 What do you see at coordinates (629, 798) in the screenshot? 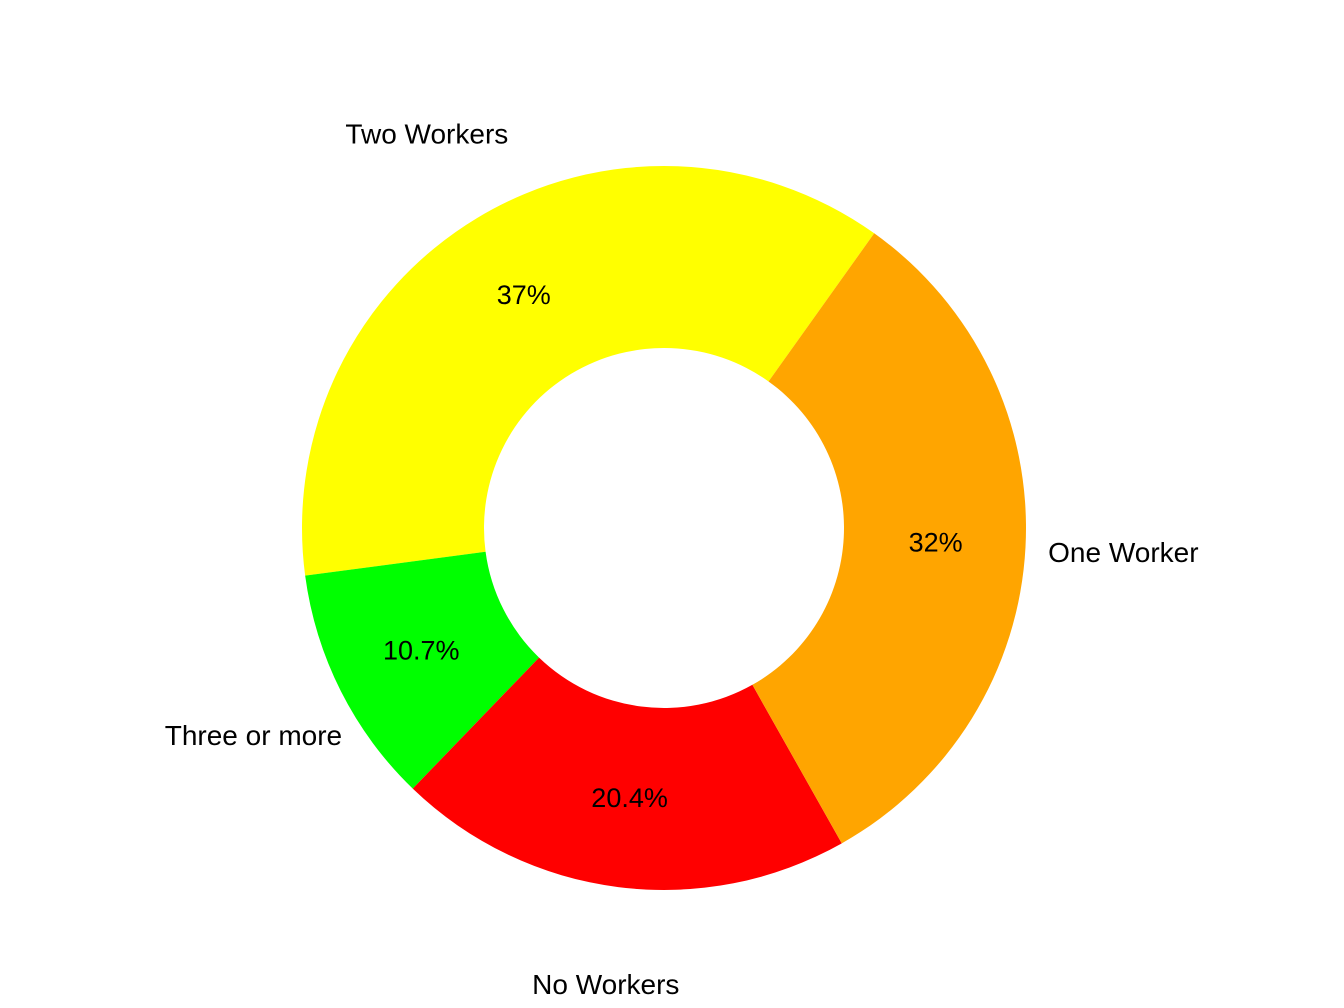
I see `percent-label-no-workers: 20.4%` at bounding box center [629, 798].